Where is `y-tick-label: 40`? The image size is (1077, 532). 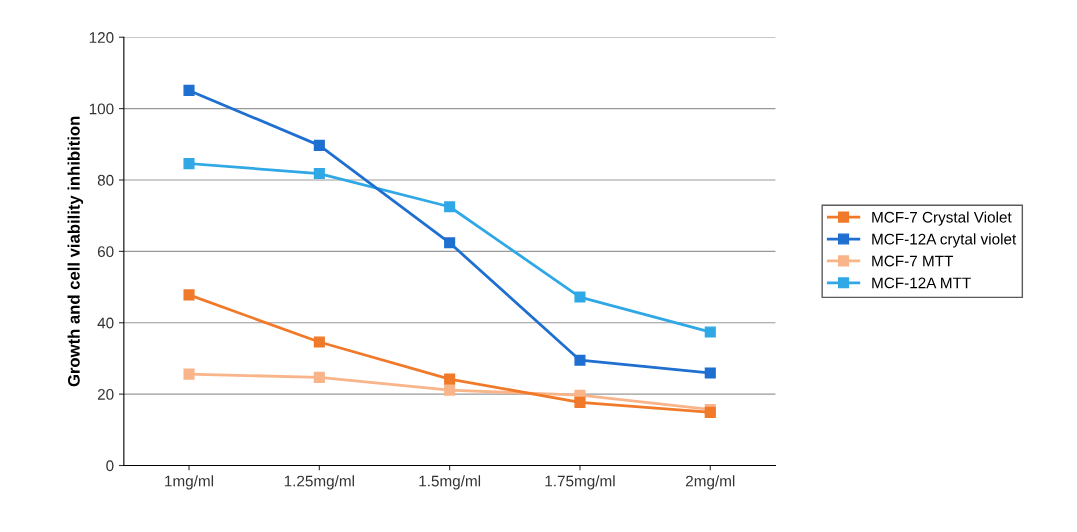 y-tick-label: 40 is located at coordinates (105, 323).